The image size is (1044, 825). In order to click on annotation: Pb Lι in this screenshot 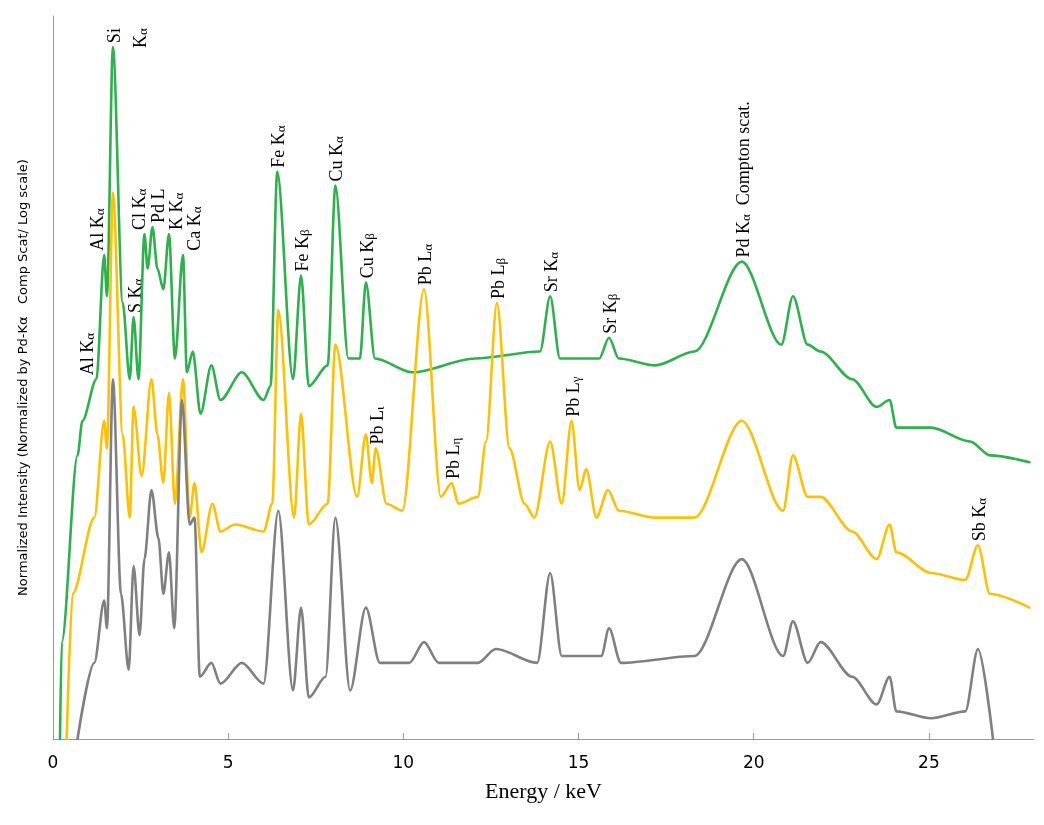, I will do `click(376, 425)`.